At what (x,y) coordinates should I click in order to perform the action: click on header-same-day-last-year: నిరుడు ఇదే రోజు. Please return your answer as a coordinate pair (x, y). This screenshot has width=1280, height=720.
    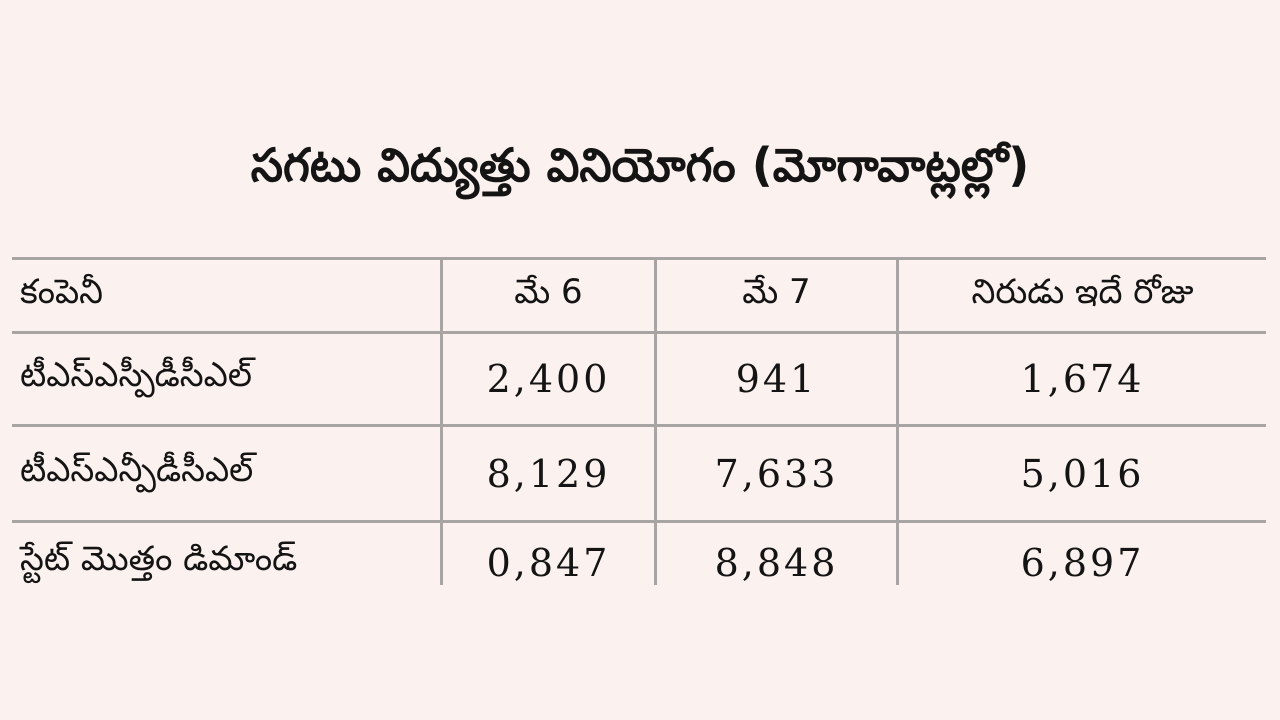
    Looking at the image, I should click on (1082, 291).